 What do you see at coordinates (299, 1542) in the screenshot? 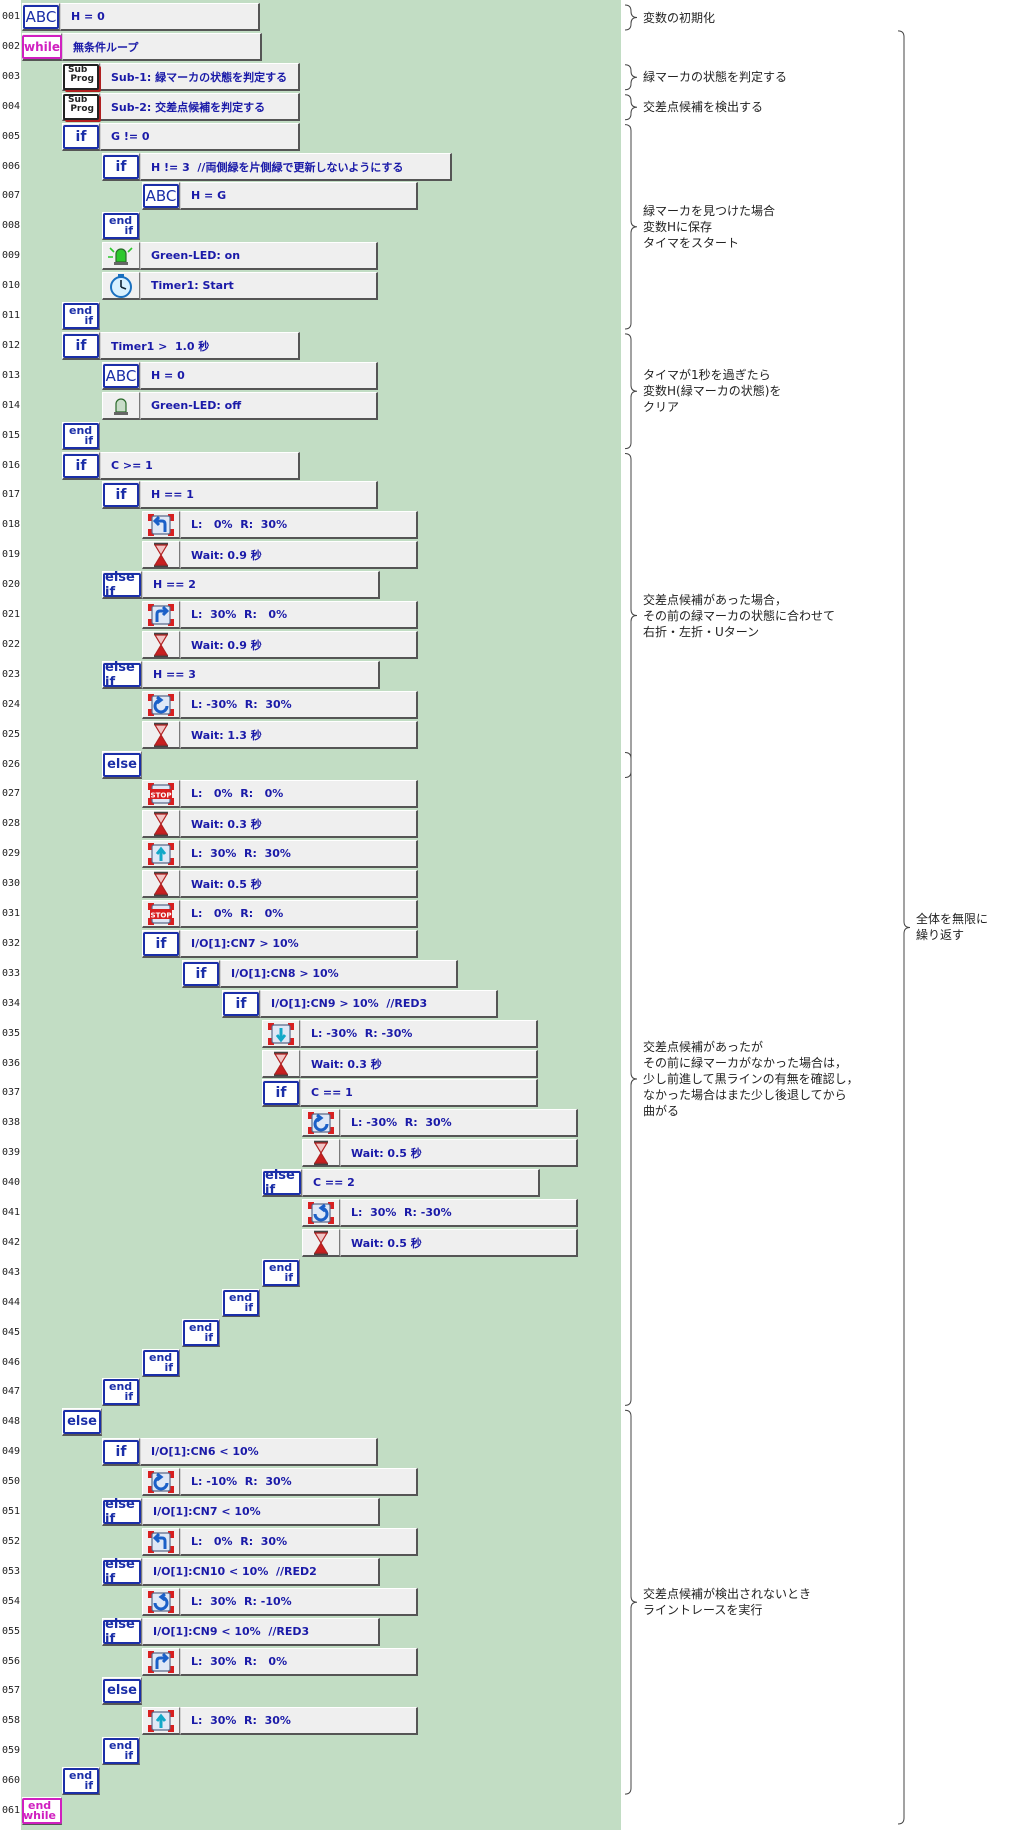
I see `command-text: L: 0% R: 30%` at bounding box center [299, 1542].